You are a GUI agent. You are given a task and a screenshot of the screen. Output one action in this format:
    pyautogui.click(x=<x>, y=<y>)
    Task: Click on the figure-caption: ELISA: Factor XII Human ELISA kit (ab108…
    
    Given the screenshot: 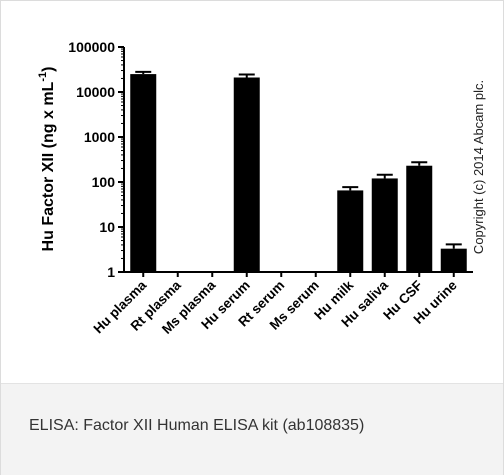 What is the action you would take?
    pyautogui.click(x=197, y=425)
    